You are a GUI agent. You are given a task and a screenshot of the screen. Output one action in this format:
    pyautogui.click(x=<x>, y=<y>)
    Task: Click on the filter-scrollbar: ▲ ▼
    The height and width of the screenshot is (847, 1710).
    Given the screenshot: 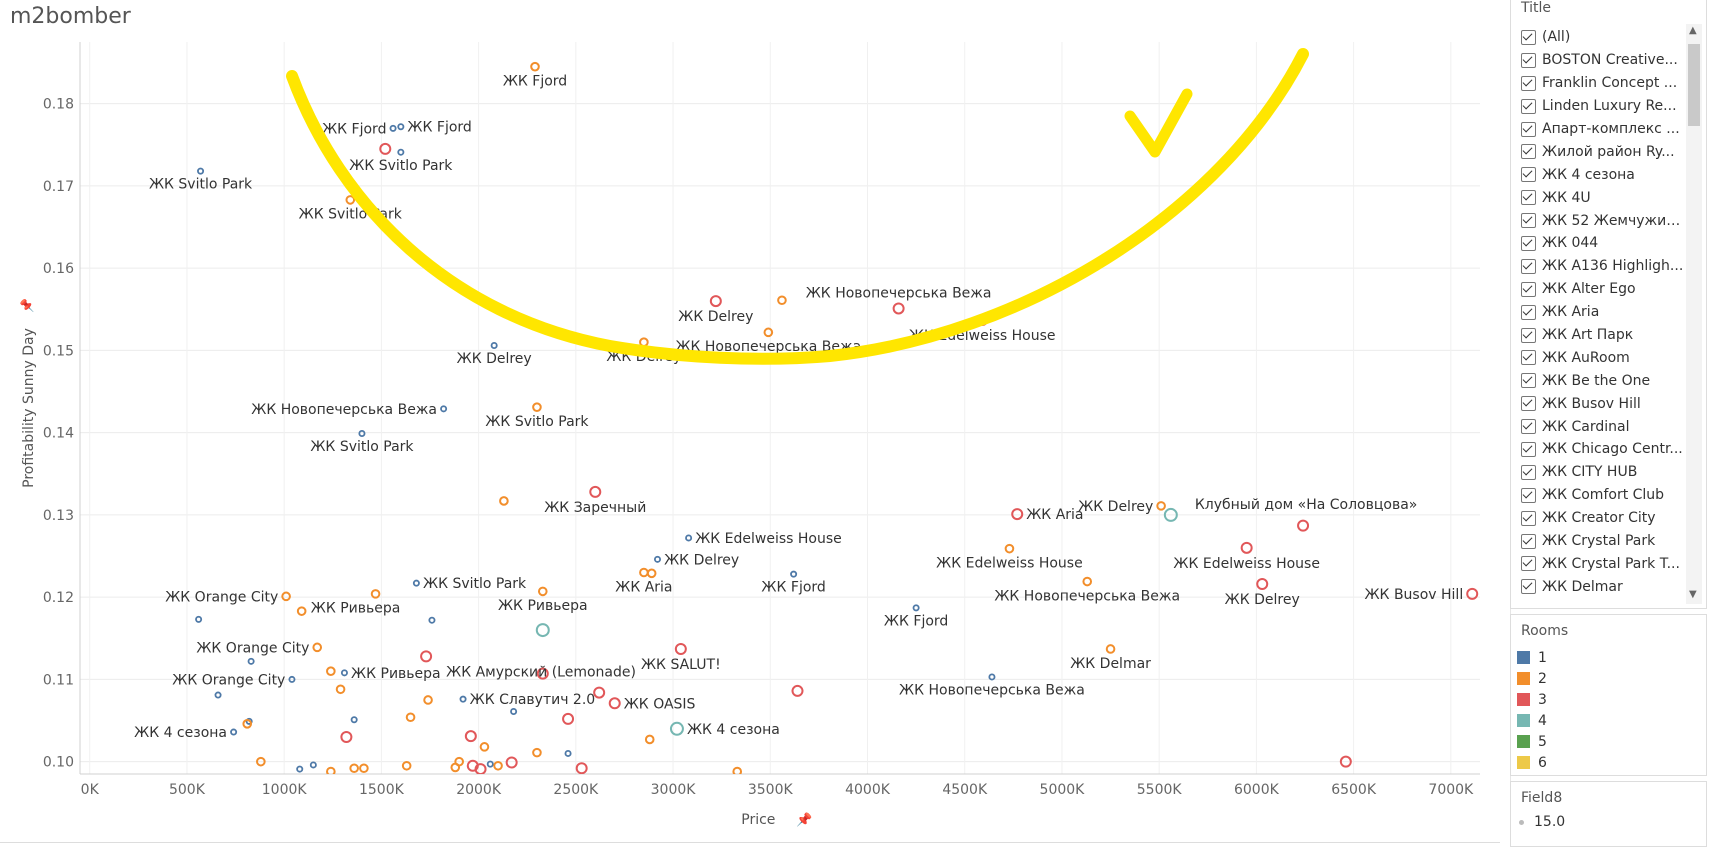 What is the action you would take?
    pyautogui.click(x=1694, y=314)
    